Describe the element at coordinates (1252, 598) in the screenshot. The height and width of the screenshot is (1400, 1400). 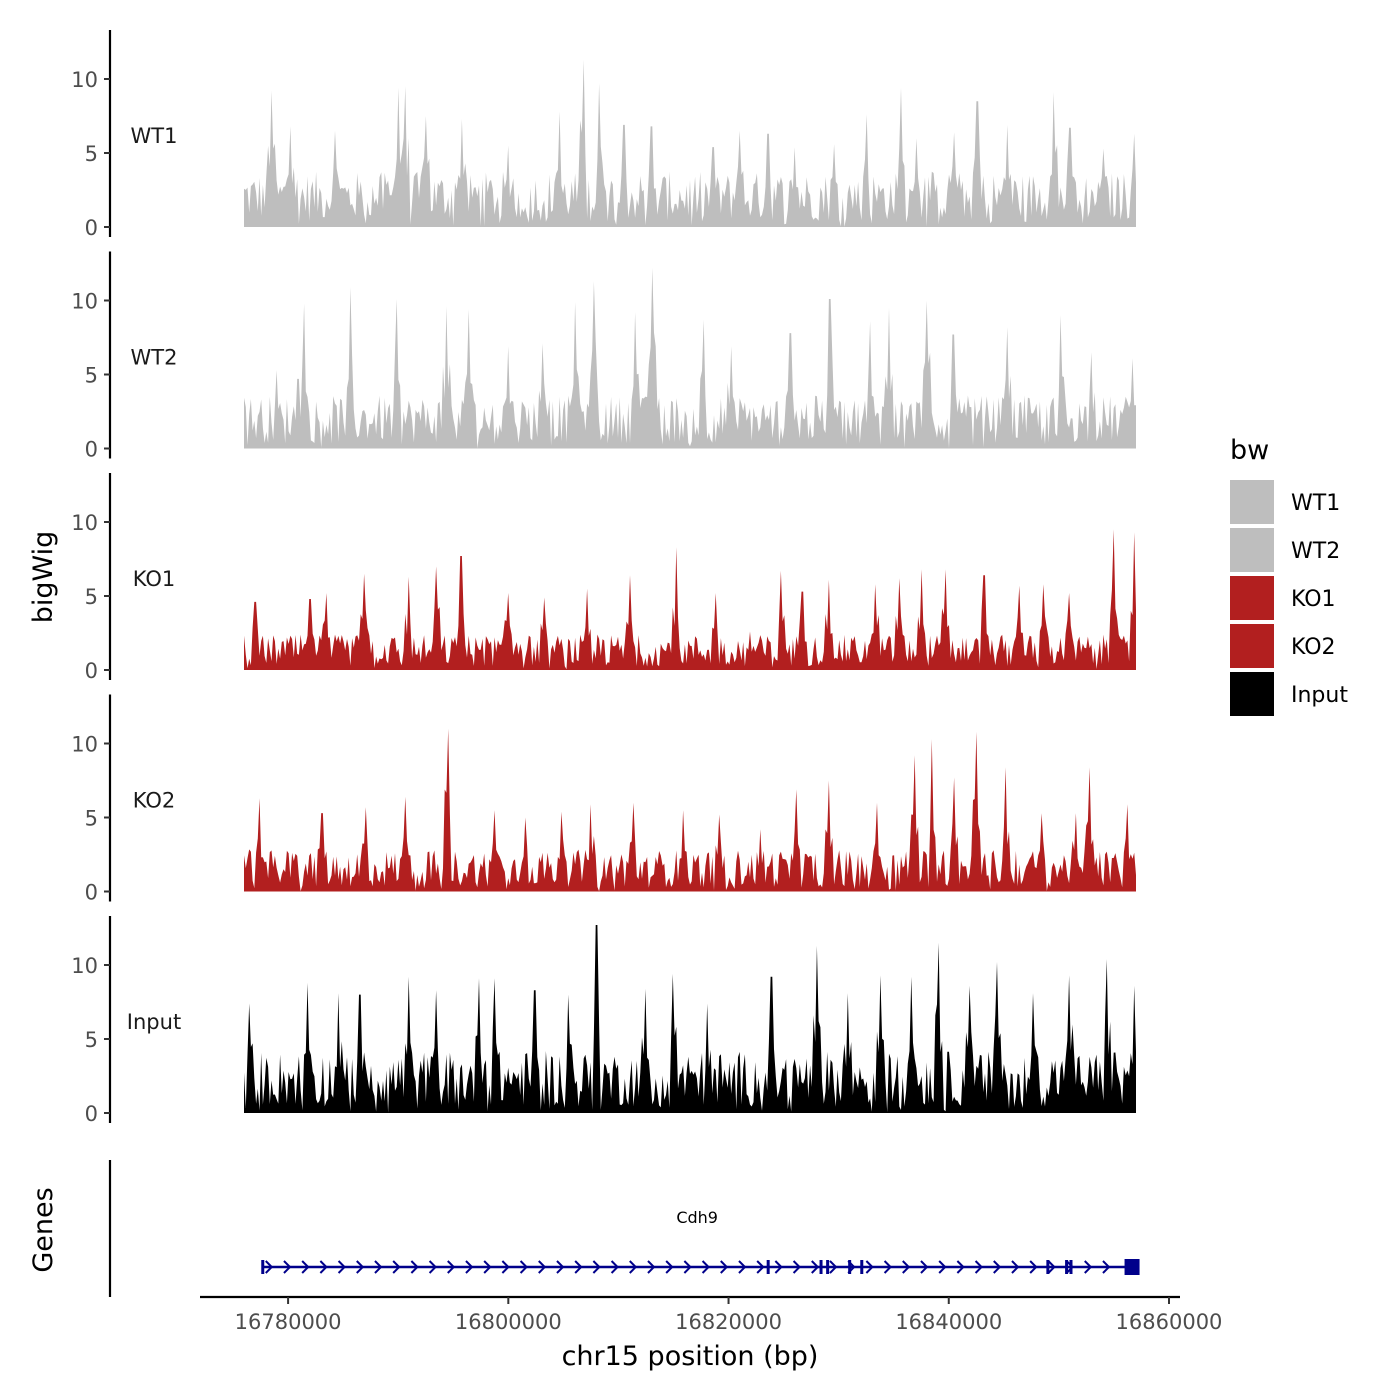
I see `legend-key-ko1` at that location.